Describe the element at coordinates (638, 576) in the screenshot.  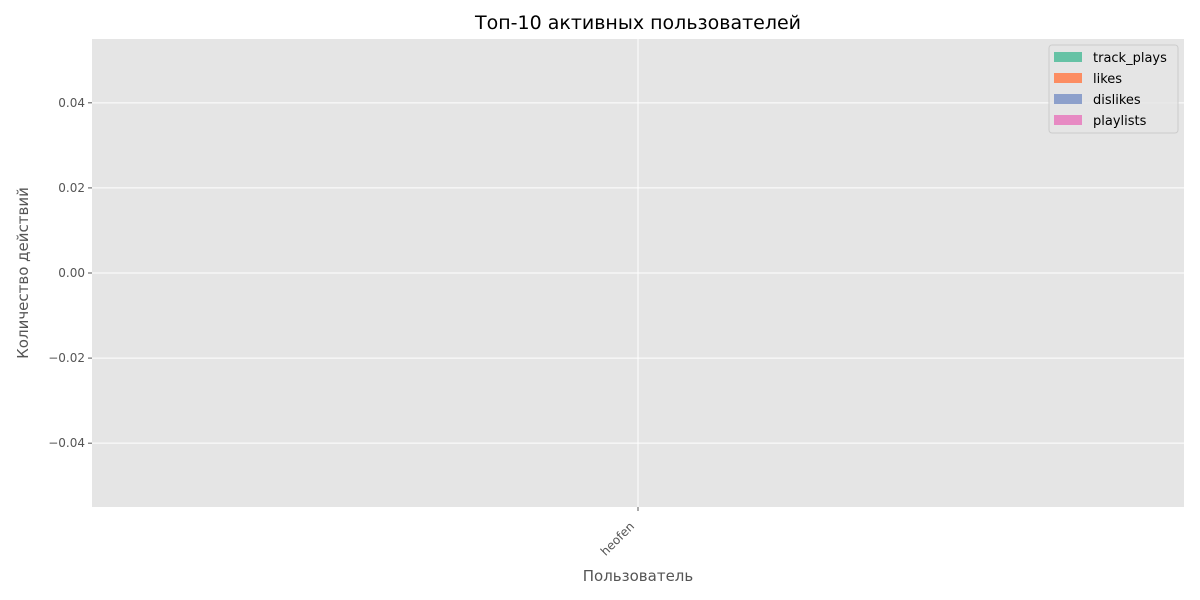
I see `x-axis-label: Пользователь` at that location.